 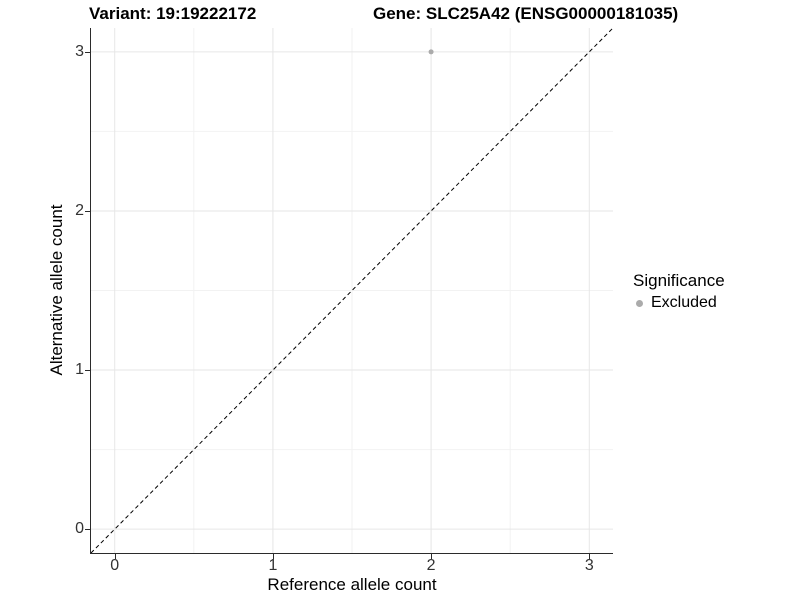 I want to click on legend-point-icon, so click(x=639, y=303).